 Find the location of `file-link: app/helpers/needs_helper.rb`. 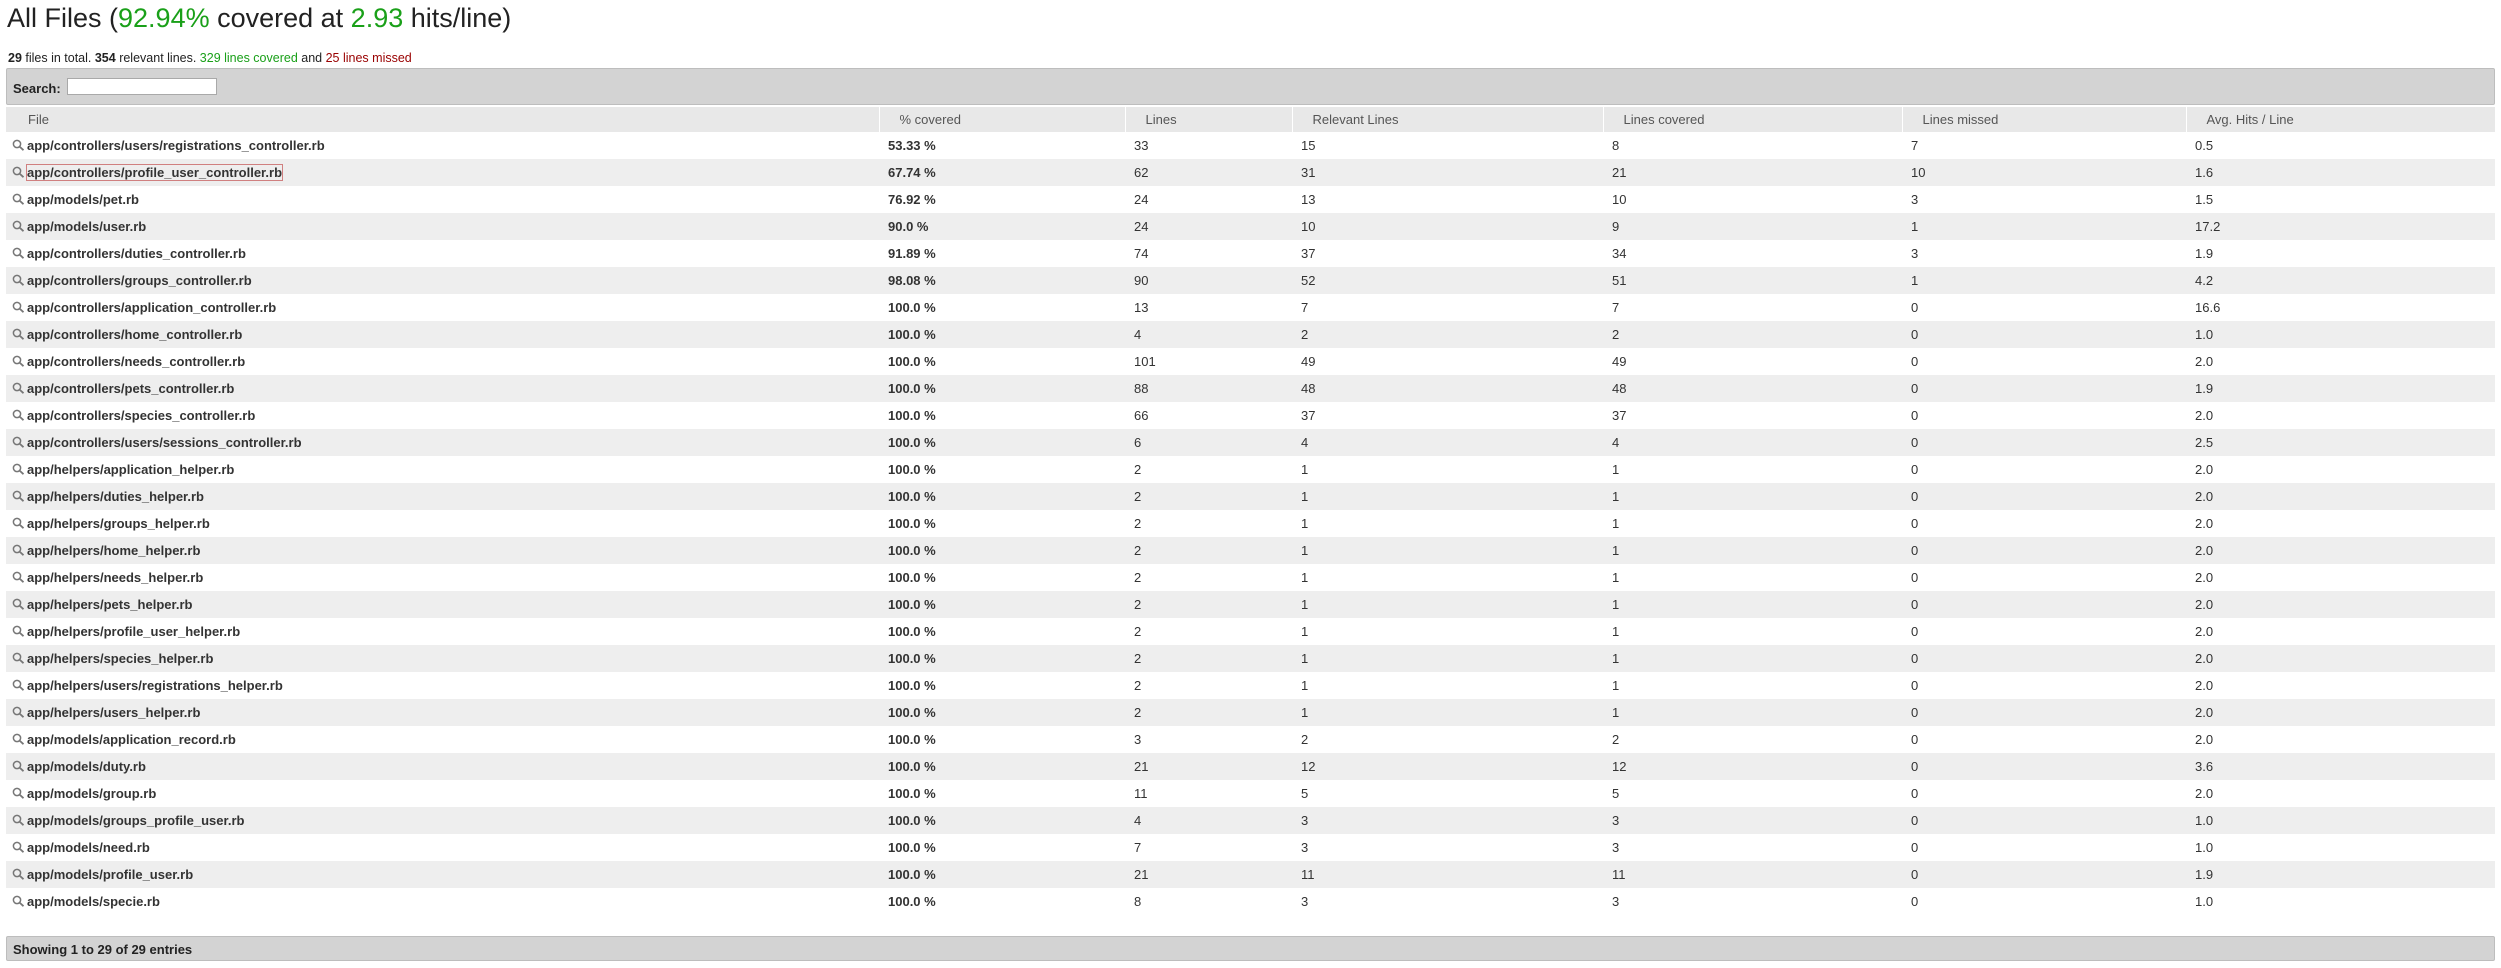

file-link: app/helpers/needs_helper.rb is located at coordinates (115, 577).